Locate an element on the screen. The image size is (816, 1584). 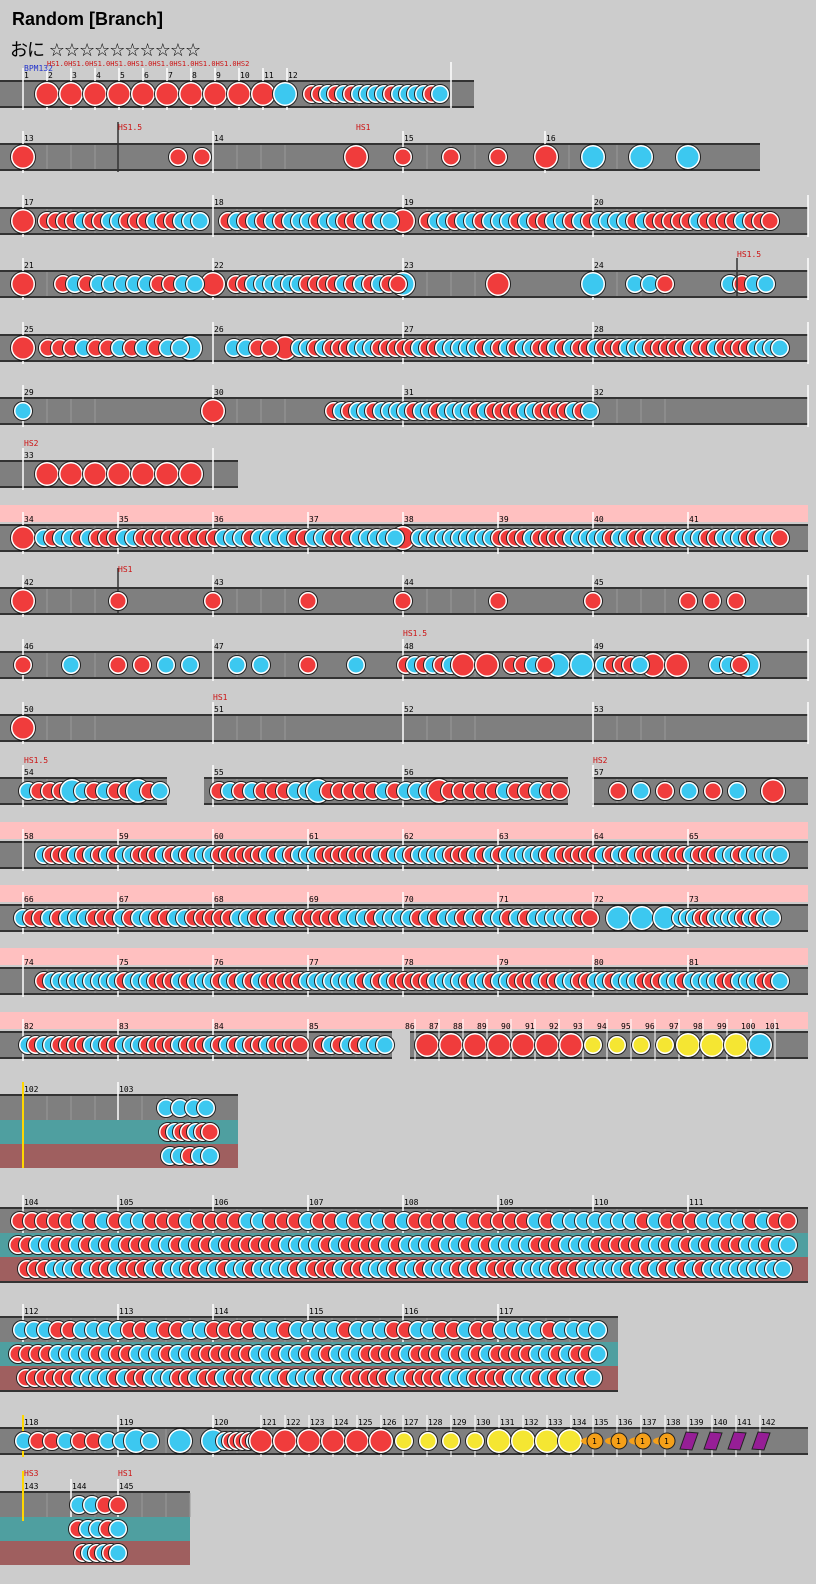
measure-number: 89 is located at coordinates (482, 1026).